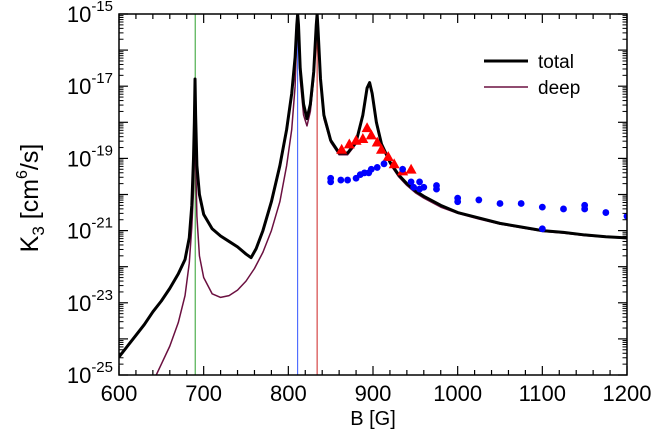 The image size is (658, 434). I want to click on x-tick-label: 900, so click(373, 393).